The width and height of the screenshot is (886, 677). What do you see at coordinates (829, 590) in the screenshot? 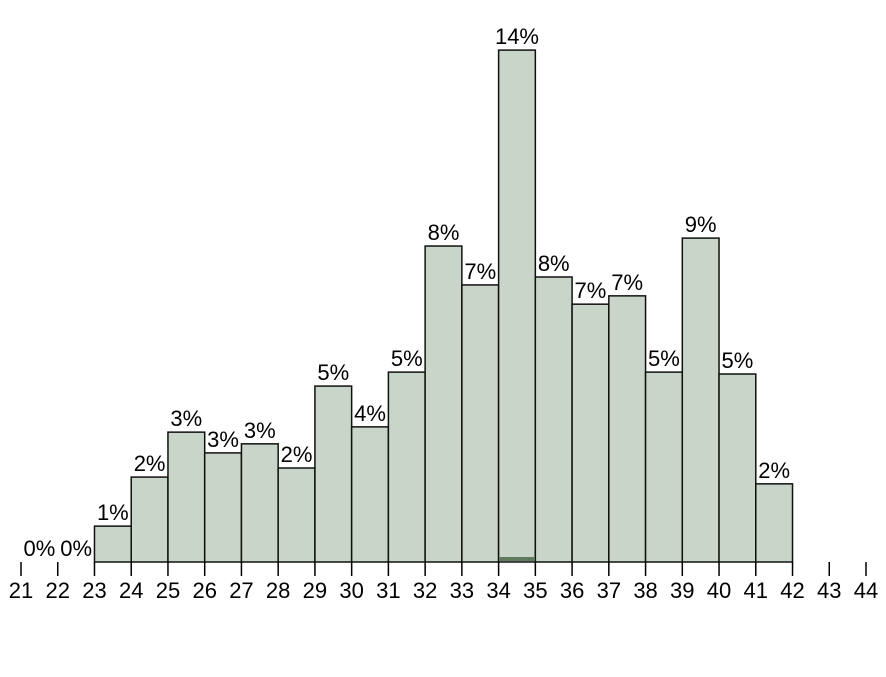
I see `x-tick-label: 43` at bounding box center [829, 590].